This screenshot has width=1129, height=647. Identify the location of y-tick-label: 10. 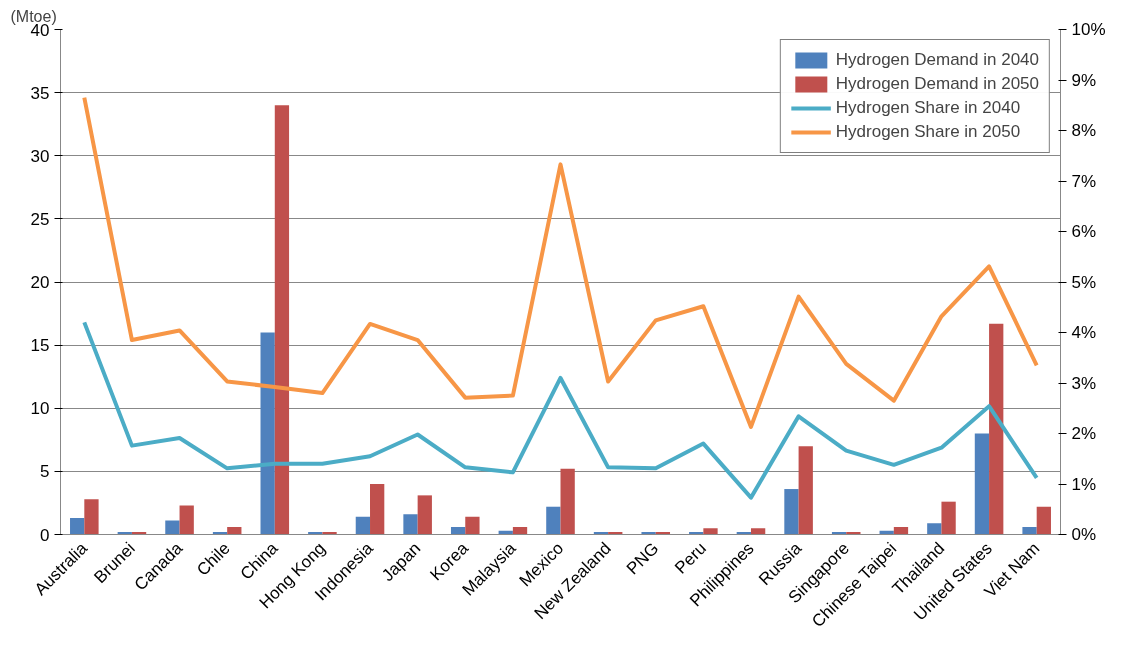
(40, 409).